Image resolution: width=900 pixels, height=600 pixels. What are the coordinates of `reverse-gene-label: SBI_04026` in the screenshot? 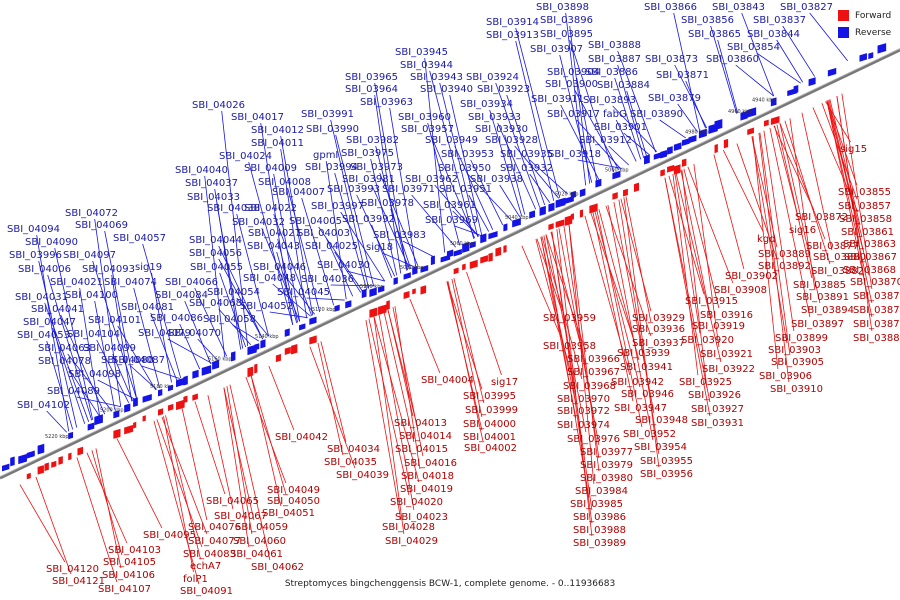 It's located at (218, 105).